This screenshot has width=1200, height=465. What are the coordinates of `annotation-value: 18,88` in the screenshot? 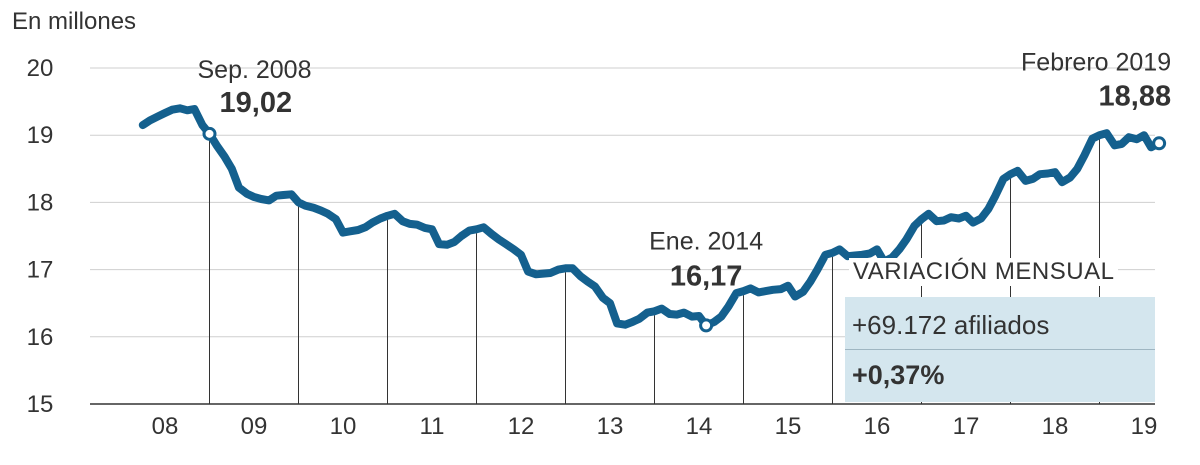 It's located at (1135, 96).